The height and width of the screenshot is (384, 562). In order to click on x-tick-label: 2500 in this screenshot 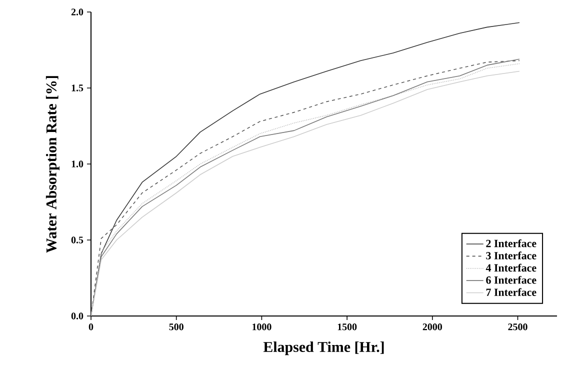, I will do `click(518, 327)`.